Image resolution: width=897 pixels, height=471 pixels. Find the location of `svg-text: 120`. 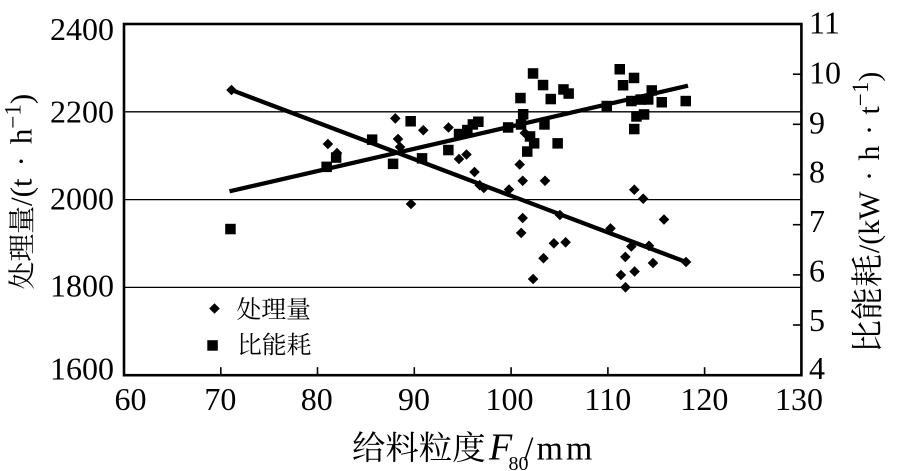

svg-text: 120 is located at coordinates (704, 399).